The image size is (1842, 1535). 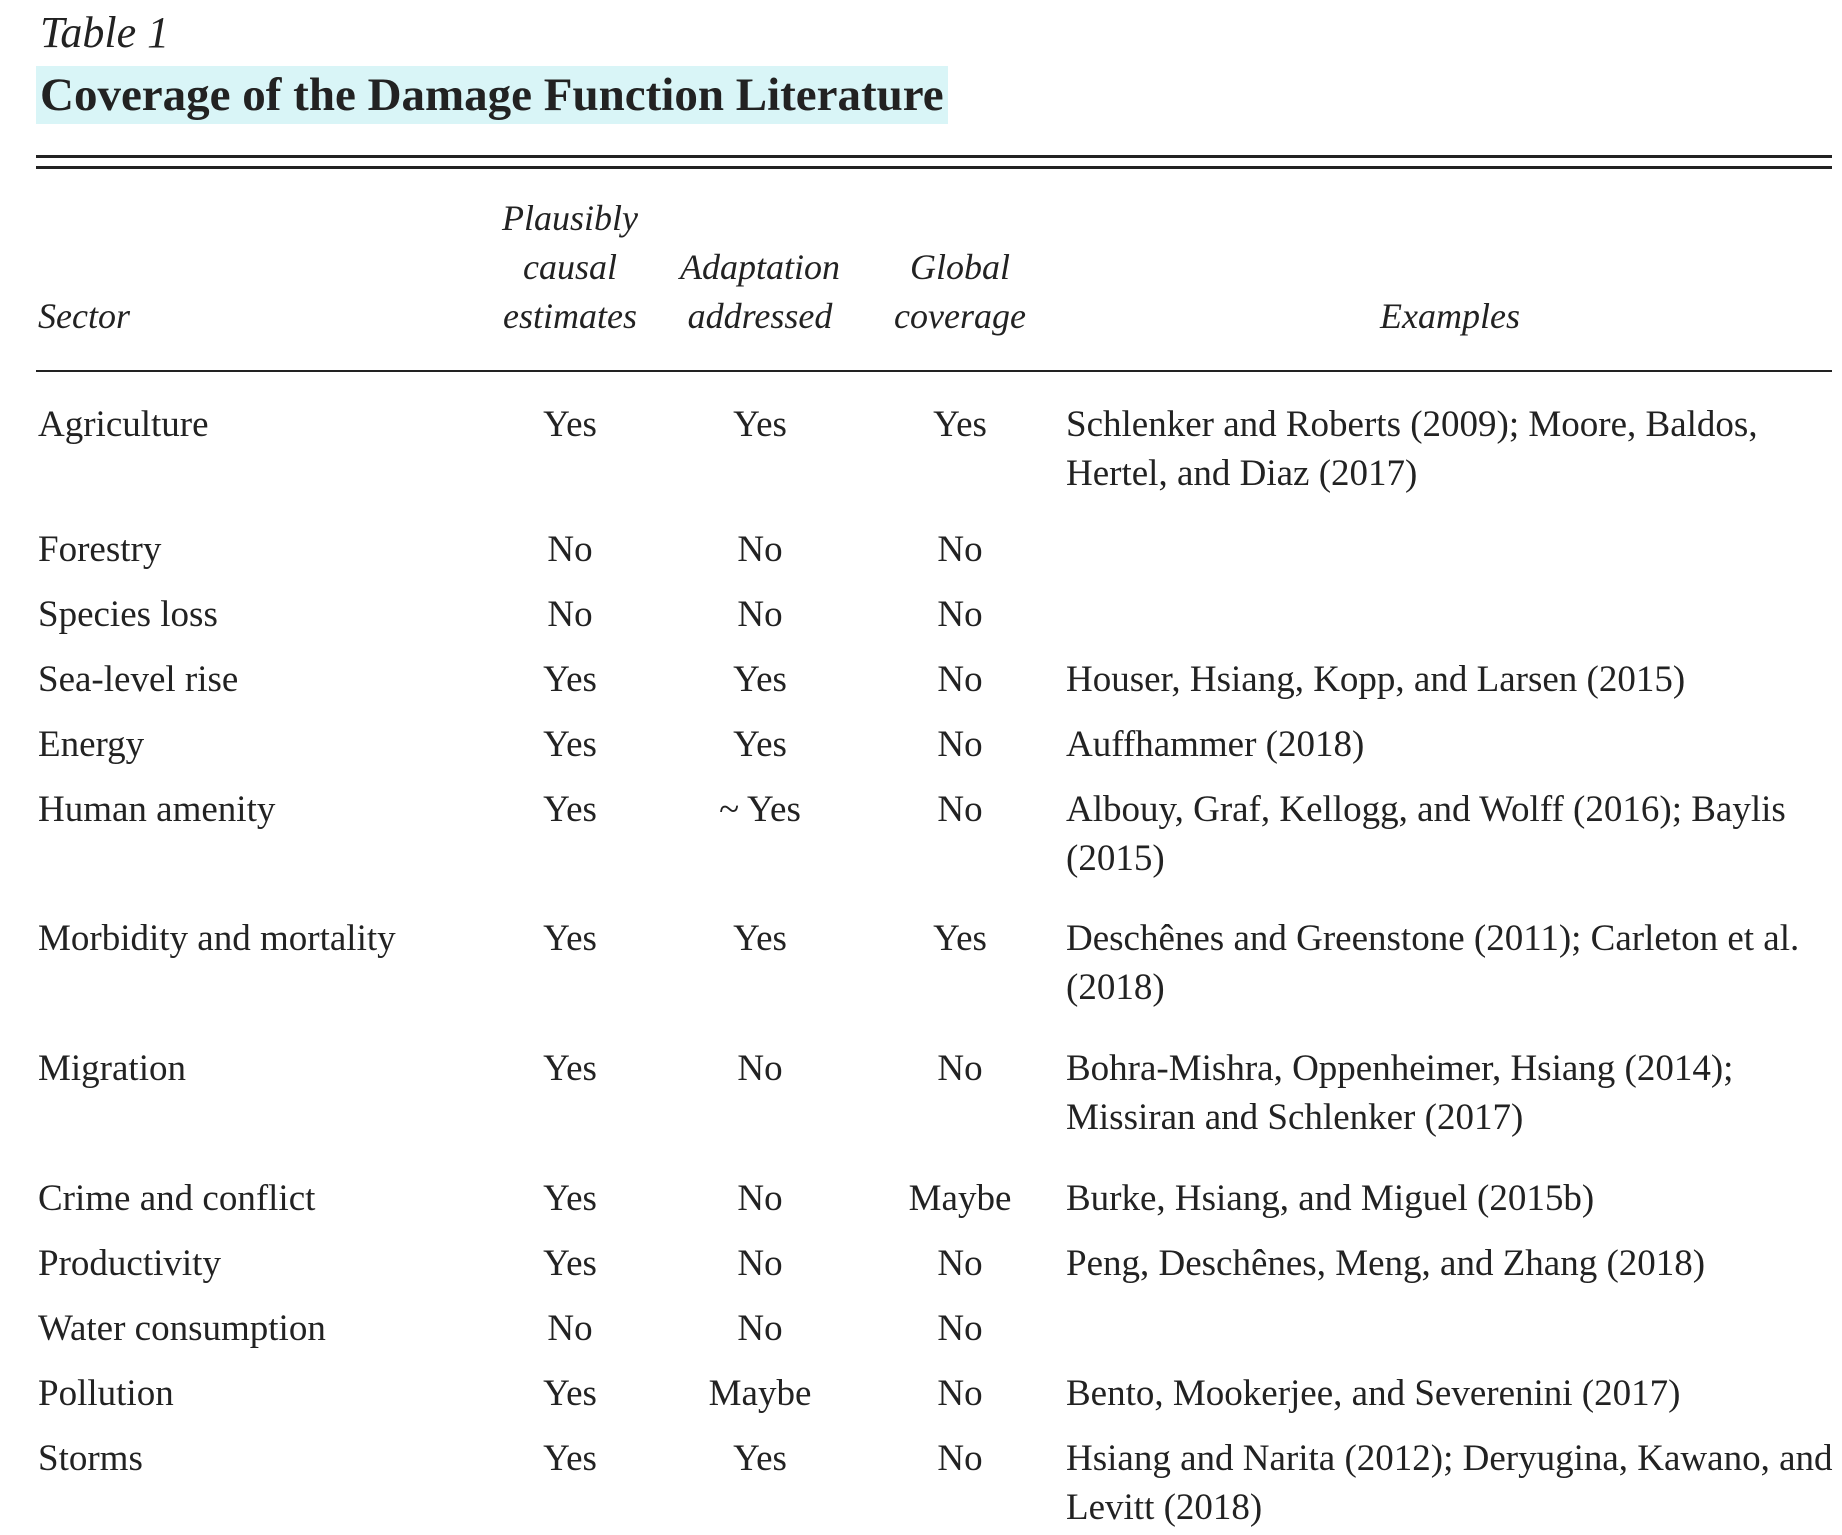 I want to click on header-global-coverage: Global coverage, so click(x=960, y=292).